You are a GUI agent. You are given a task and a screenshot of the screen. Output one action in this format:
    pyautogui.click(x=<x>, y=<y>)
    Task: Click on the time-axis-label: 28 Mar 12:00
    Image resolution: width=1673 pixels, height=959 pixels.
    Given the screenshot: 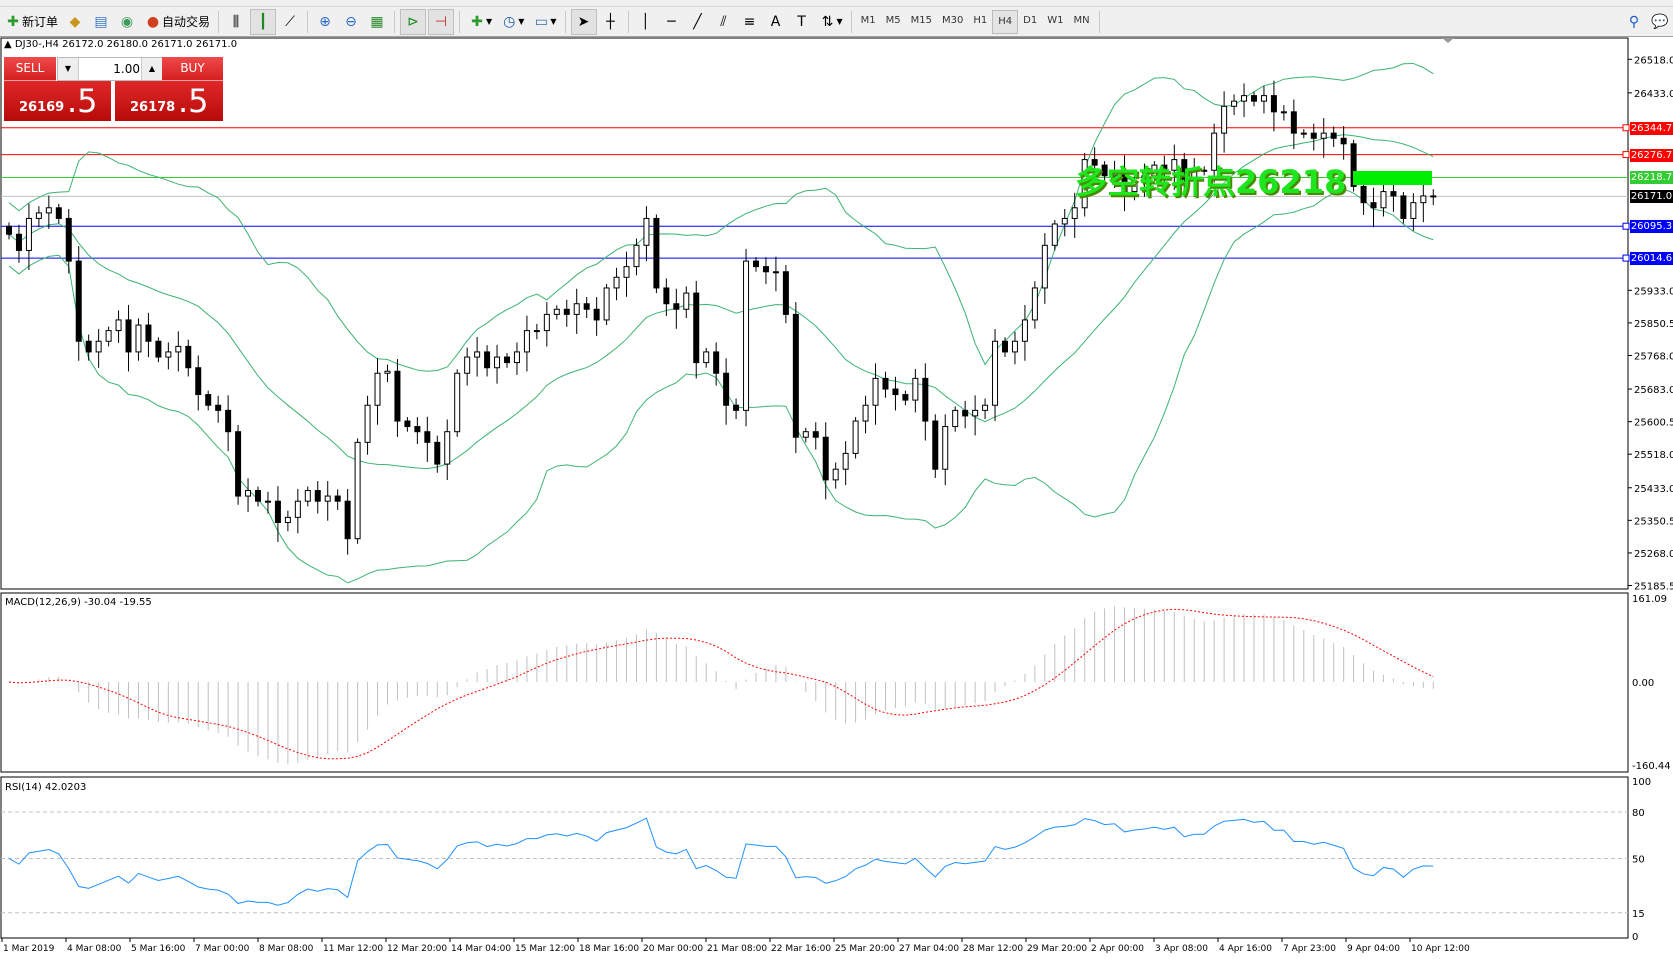 What is the action you would take?
    pyautogui.click(x=993, y=949)
    